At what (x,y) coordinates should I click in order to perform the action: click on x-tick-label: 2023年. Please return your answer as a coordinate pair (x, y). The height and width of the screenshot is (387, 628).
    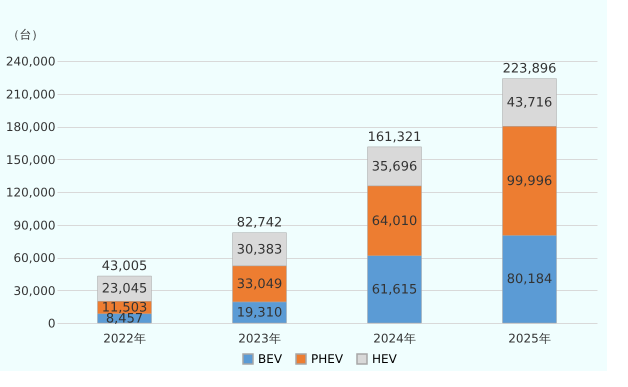
    Looking at the image, I should click on (259, 339).